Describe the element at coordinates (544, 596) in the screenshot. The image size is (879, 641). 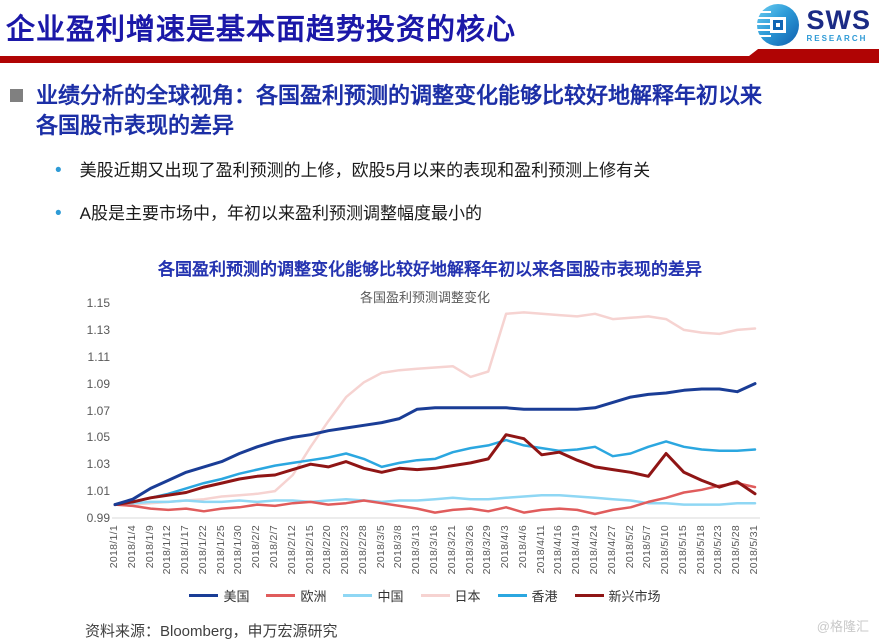
I see `legend-label: 香港` at that location.